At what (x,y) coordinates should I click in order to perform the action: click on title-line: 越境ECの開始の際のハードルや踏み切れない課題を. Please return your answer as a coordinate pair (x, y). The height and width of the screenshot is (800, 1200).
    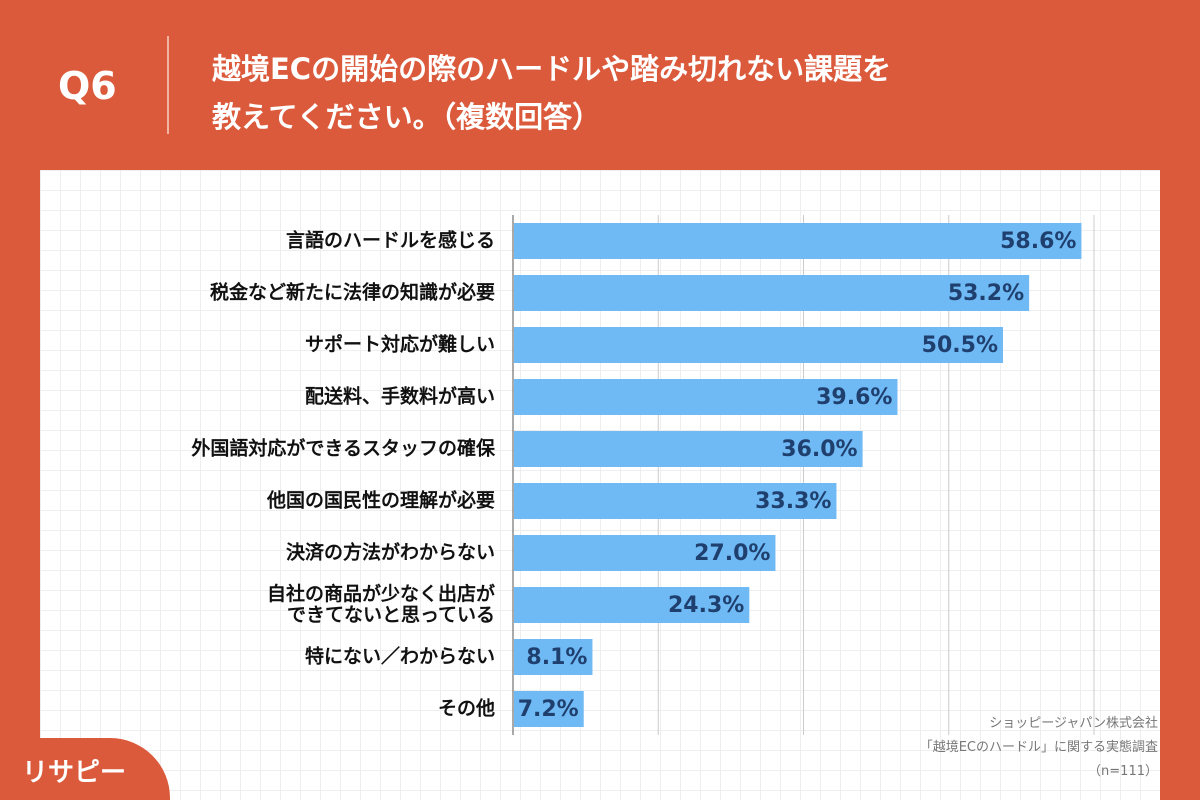
    Looking at the image, I should click on (552, 69).